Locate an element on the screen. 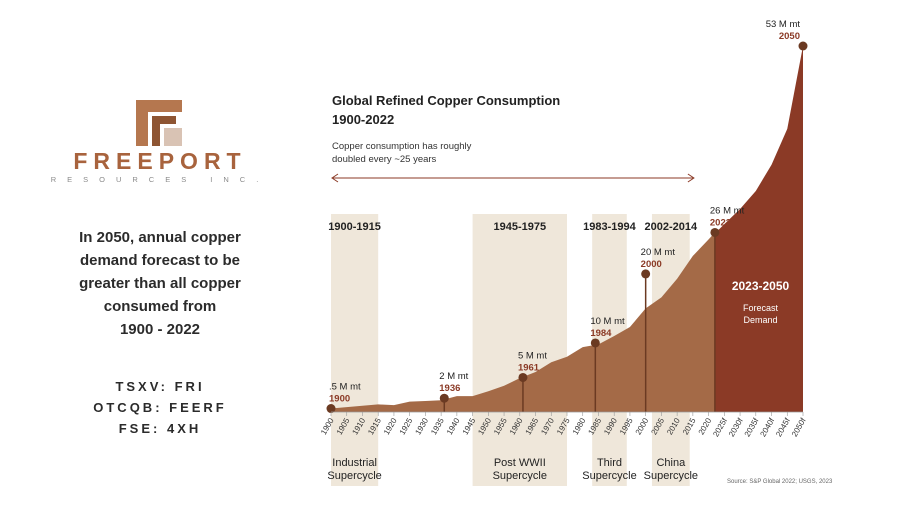 This screenshot has width=900, height=506. band-year-label: 1945-1975 is located at coordinates (519, 227).